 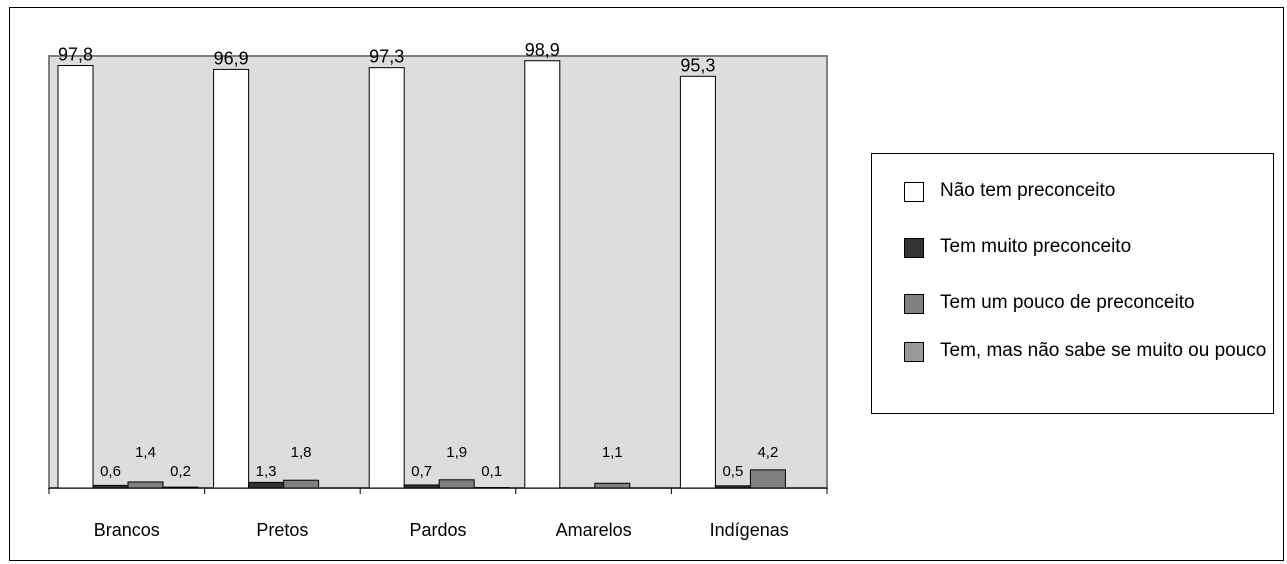 I want to click on data-label: 0,2, so click(x=180, y=471).